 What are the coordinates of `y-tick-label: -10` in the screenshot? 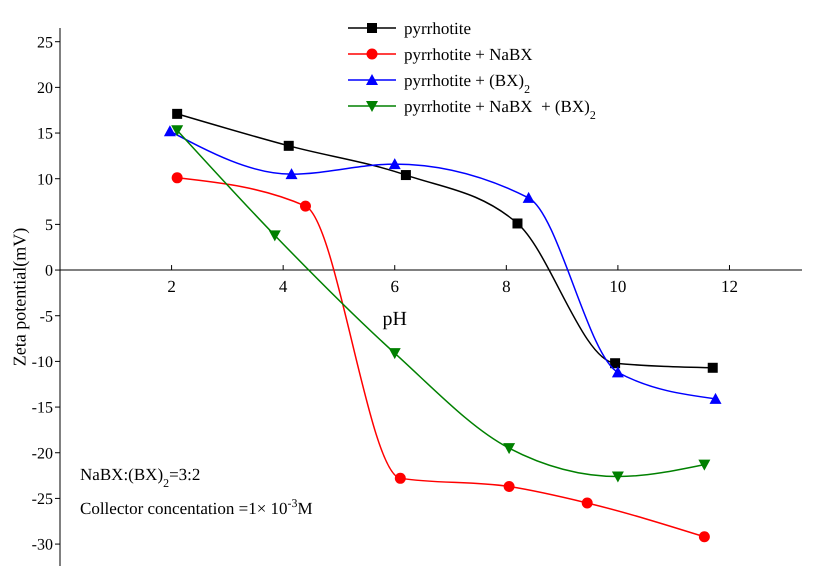 It's located at (42, 362).